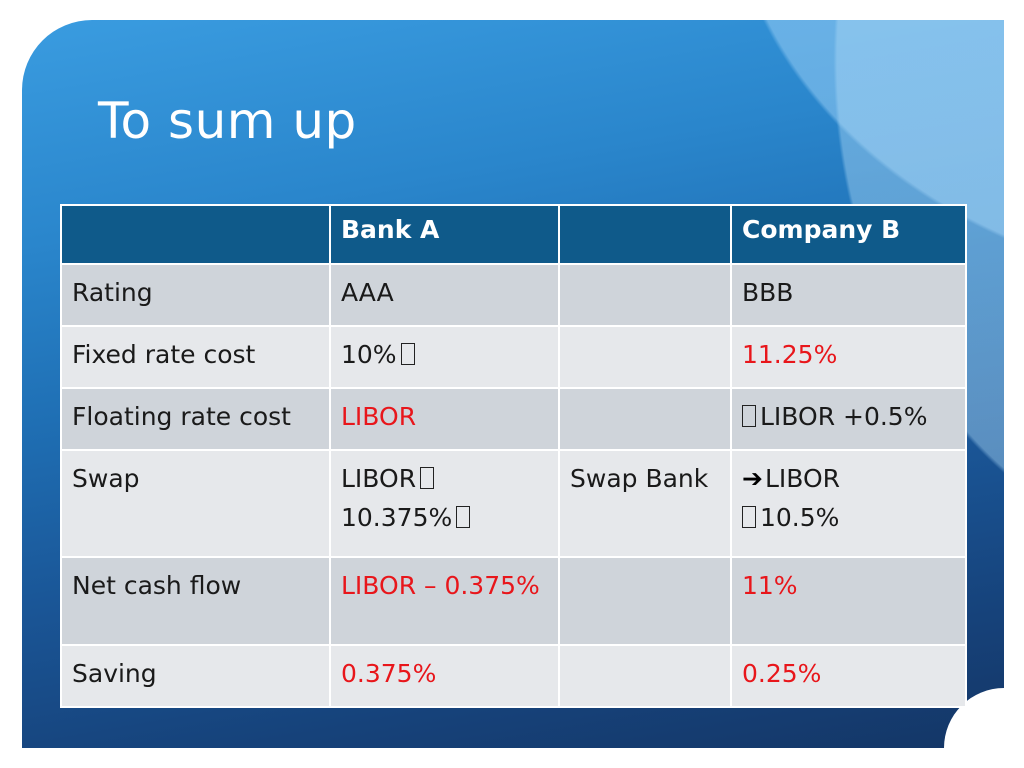 The height and width of the screenshot is (768, 1024). I want to click on header-bank-a: Bank A, so click(444, 234).